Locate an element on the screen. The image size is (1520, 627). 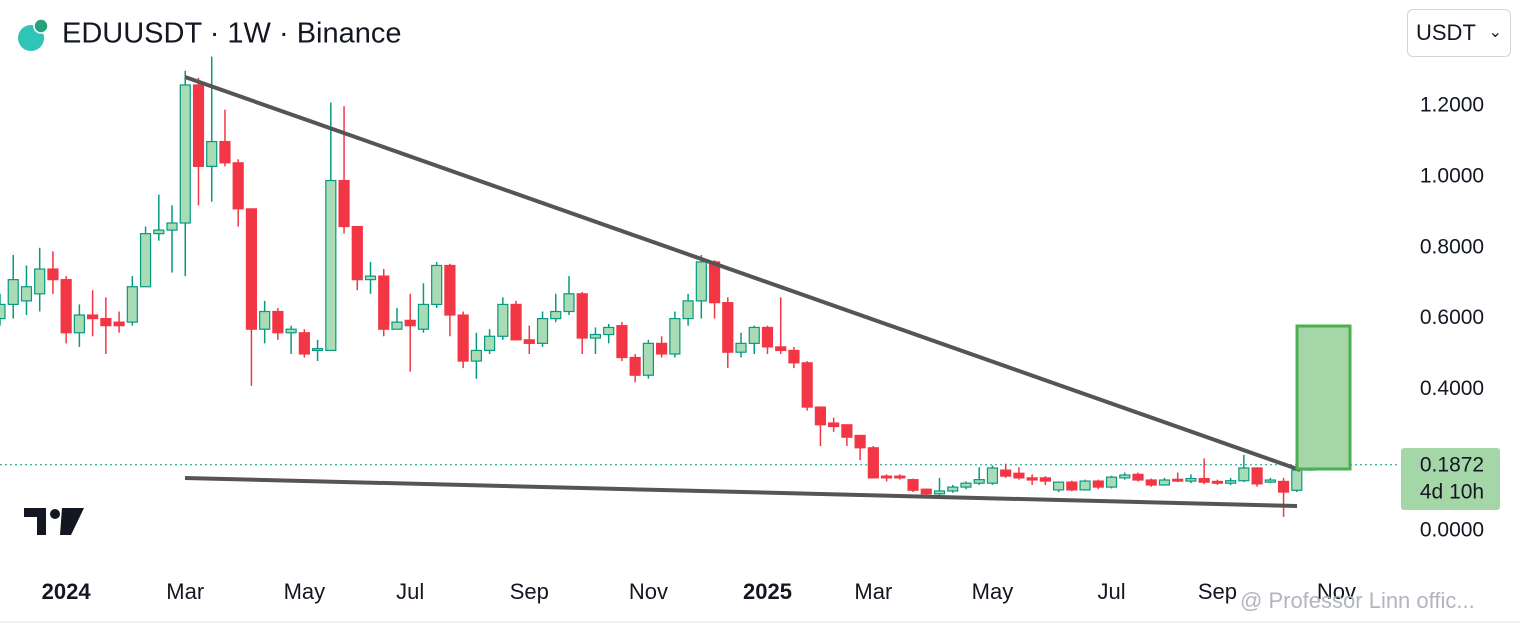
x-tick-label: 2024 is located at coordinates (67, 591).